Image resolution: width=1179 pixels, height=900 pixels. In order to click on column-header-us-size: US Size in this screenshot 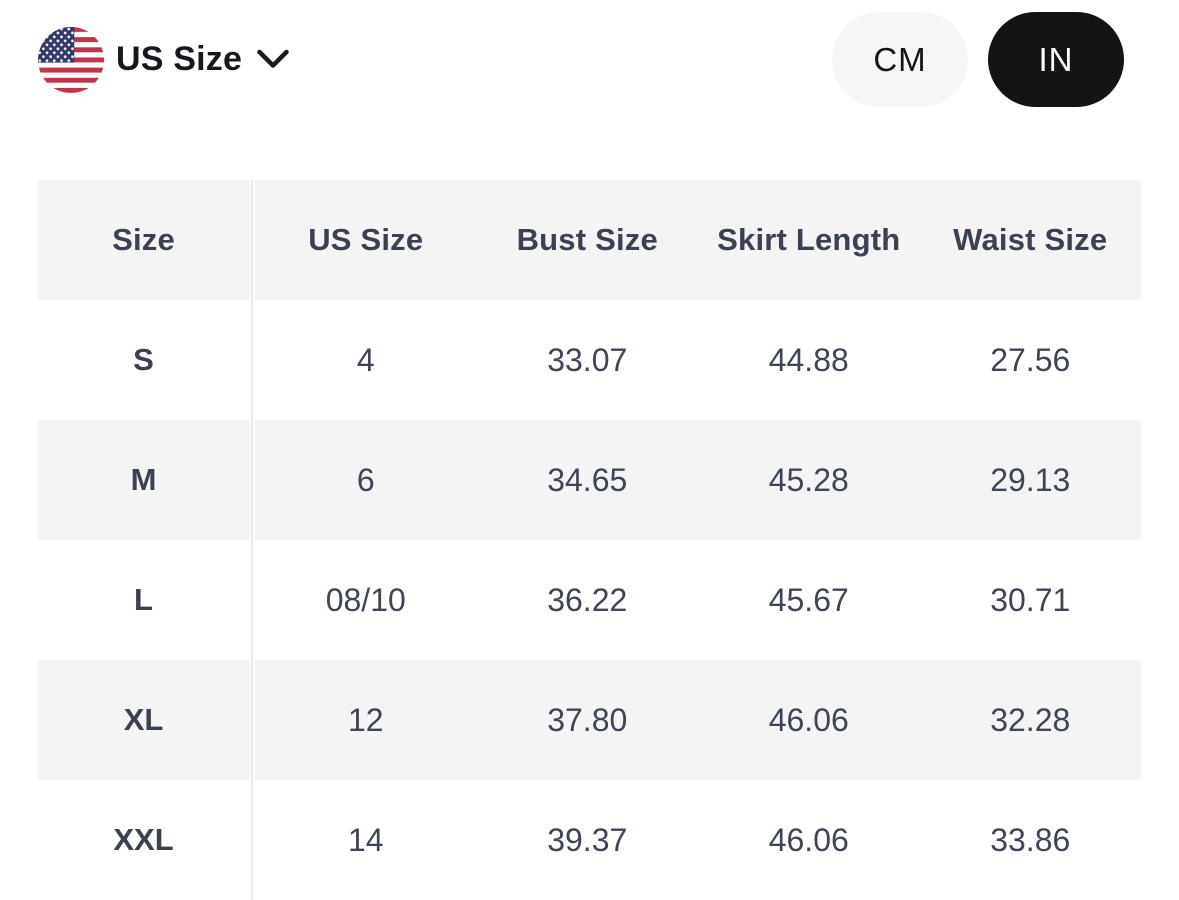, I will do `click(366, 240)`.